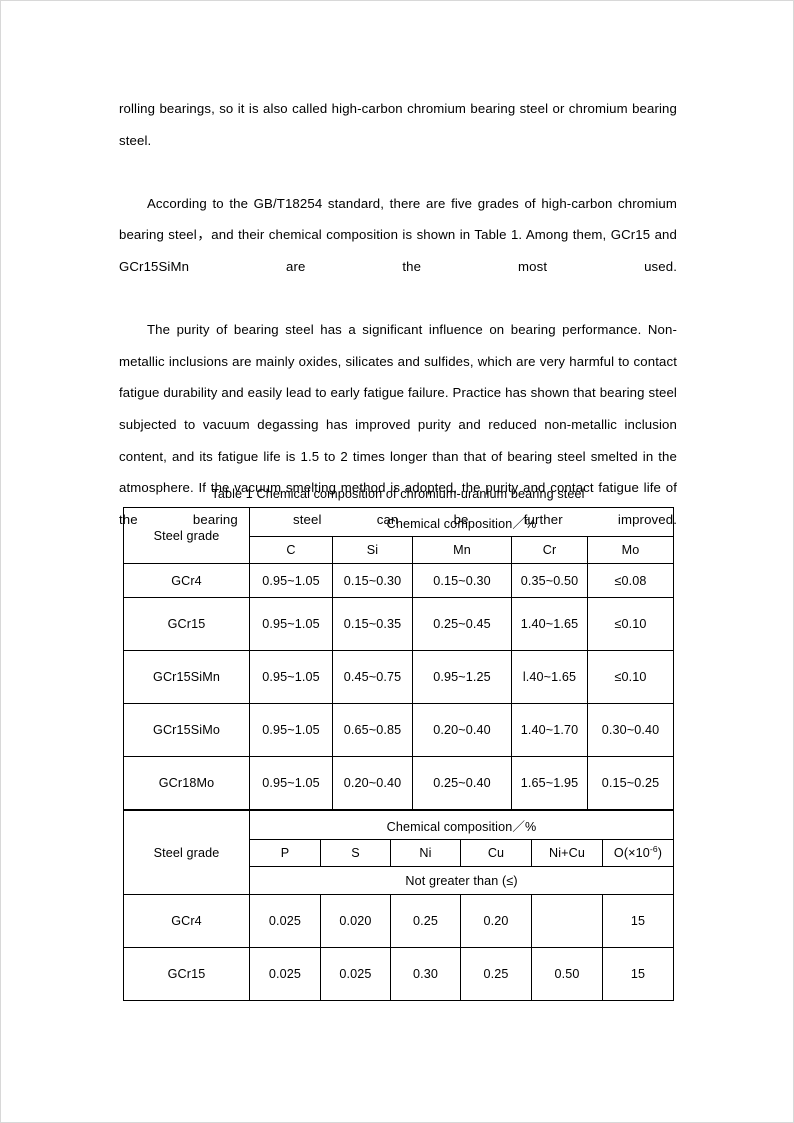 This screenshot has width=794, height=1123. I want to click on cell-value: 1.40~1.70, so click(549, 730).